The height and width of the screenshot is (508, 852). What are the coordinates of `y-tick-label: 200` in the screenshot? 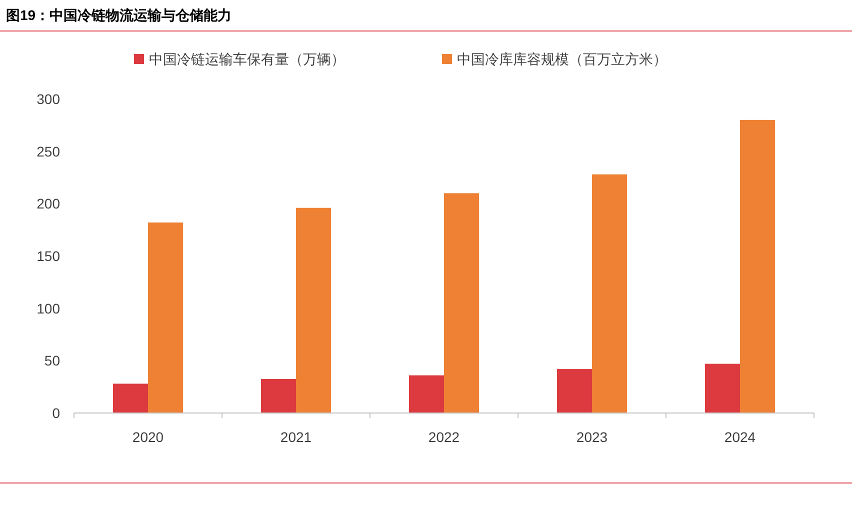 It's located at (48, 204).